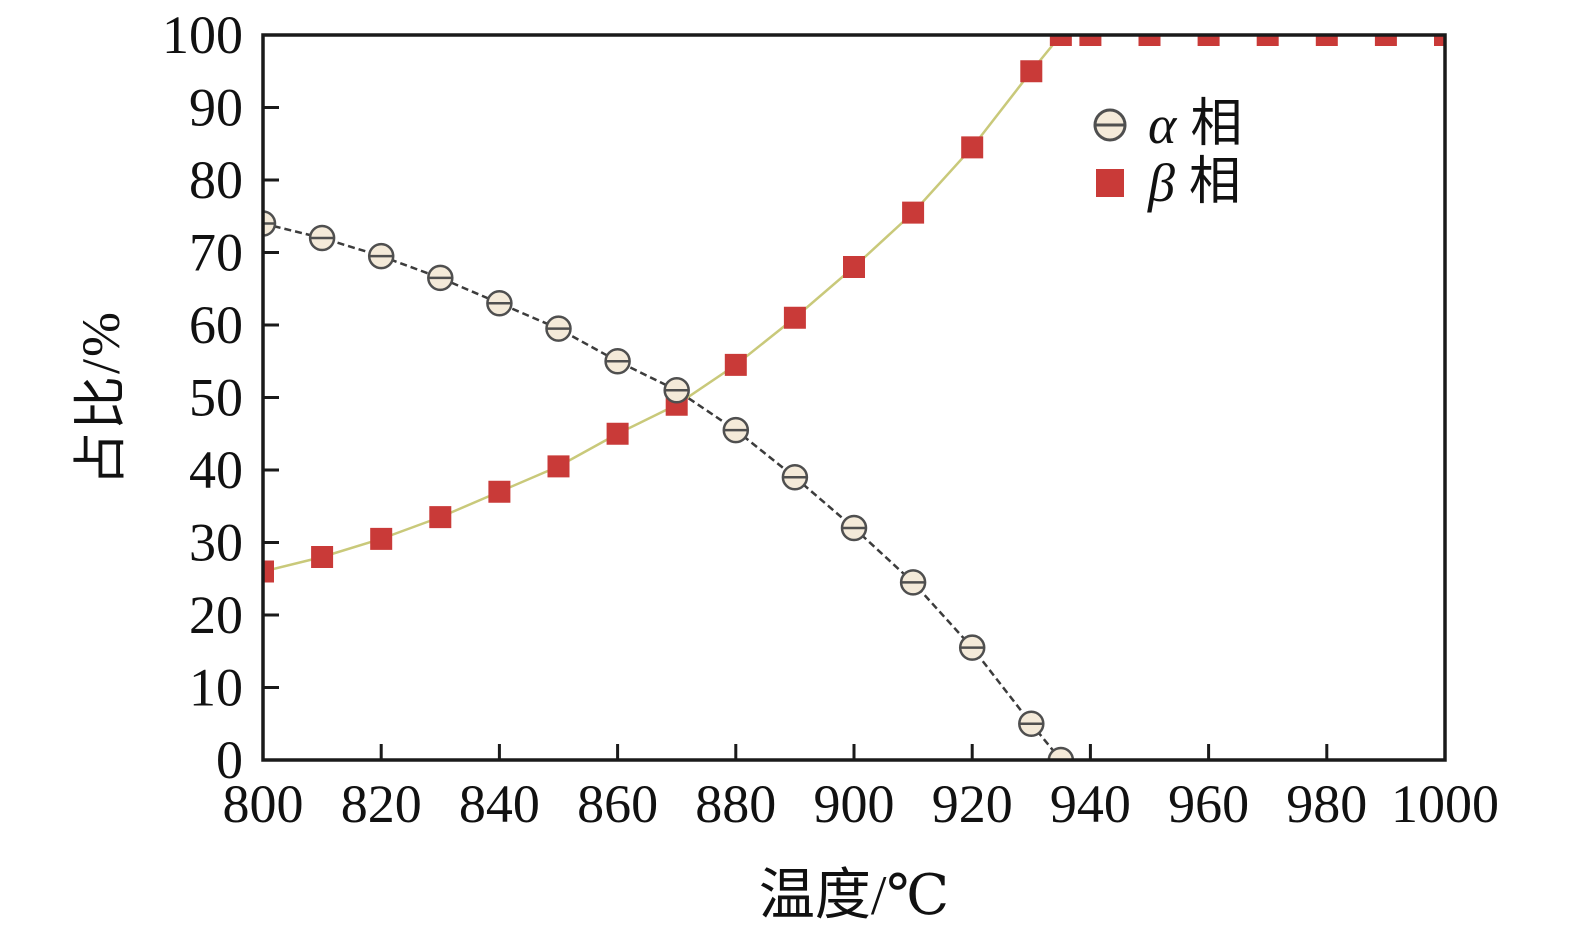 The height and width of the screenshot is (927, 1575). Describe the element at coordinates (100, 398) in the screenshot. I see `y-axis-title-text: 占比/%` at that location.